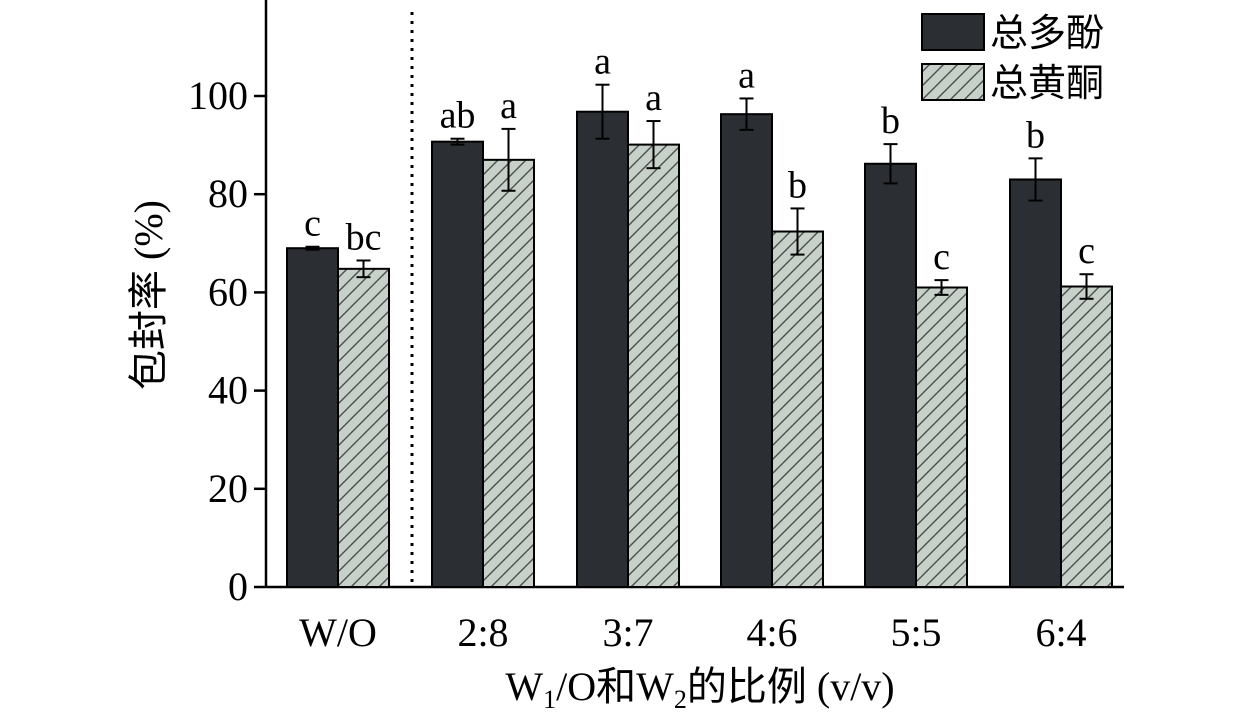 This screenshot has width=1260, height=721. What do you see at coordinates (312, 224) in the screenshot?
I see `significance-letter-polyphenols-w-o: c` at bounding box center [312, 224].